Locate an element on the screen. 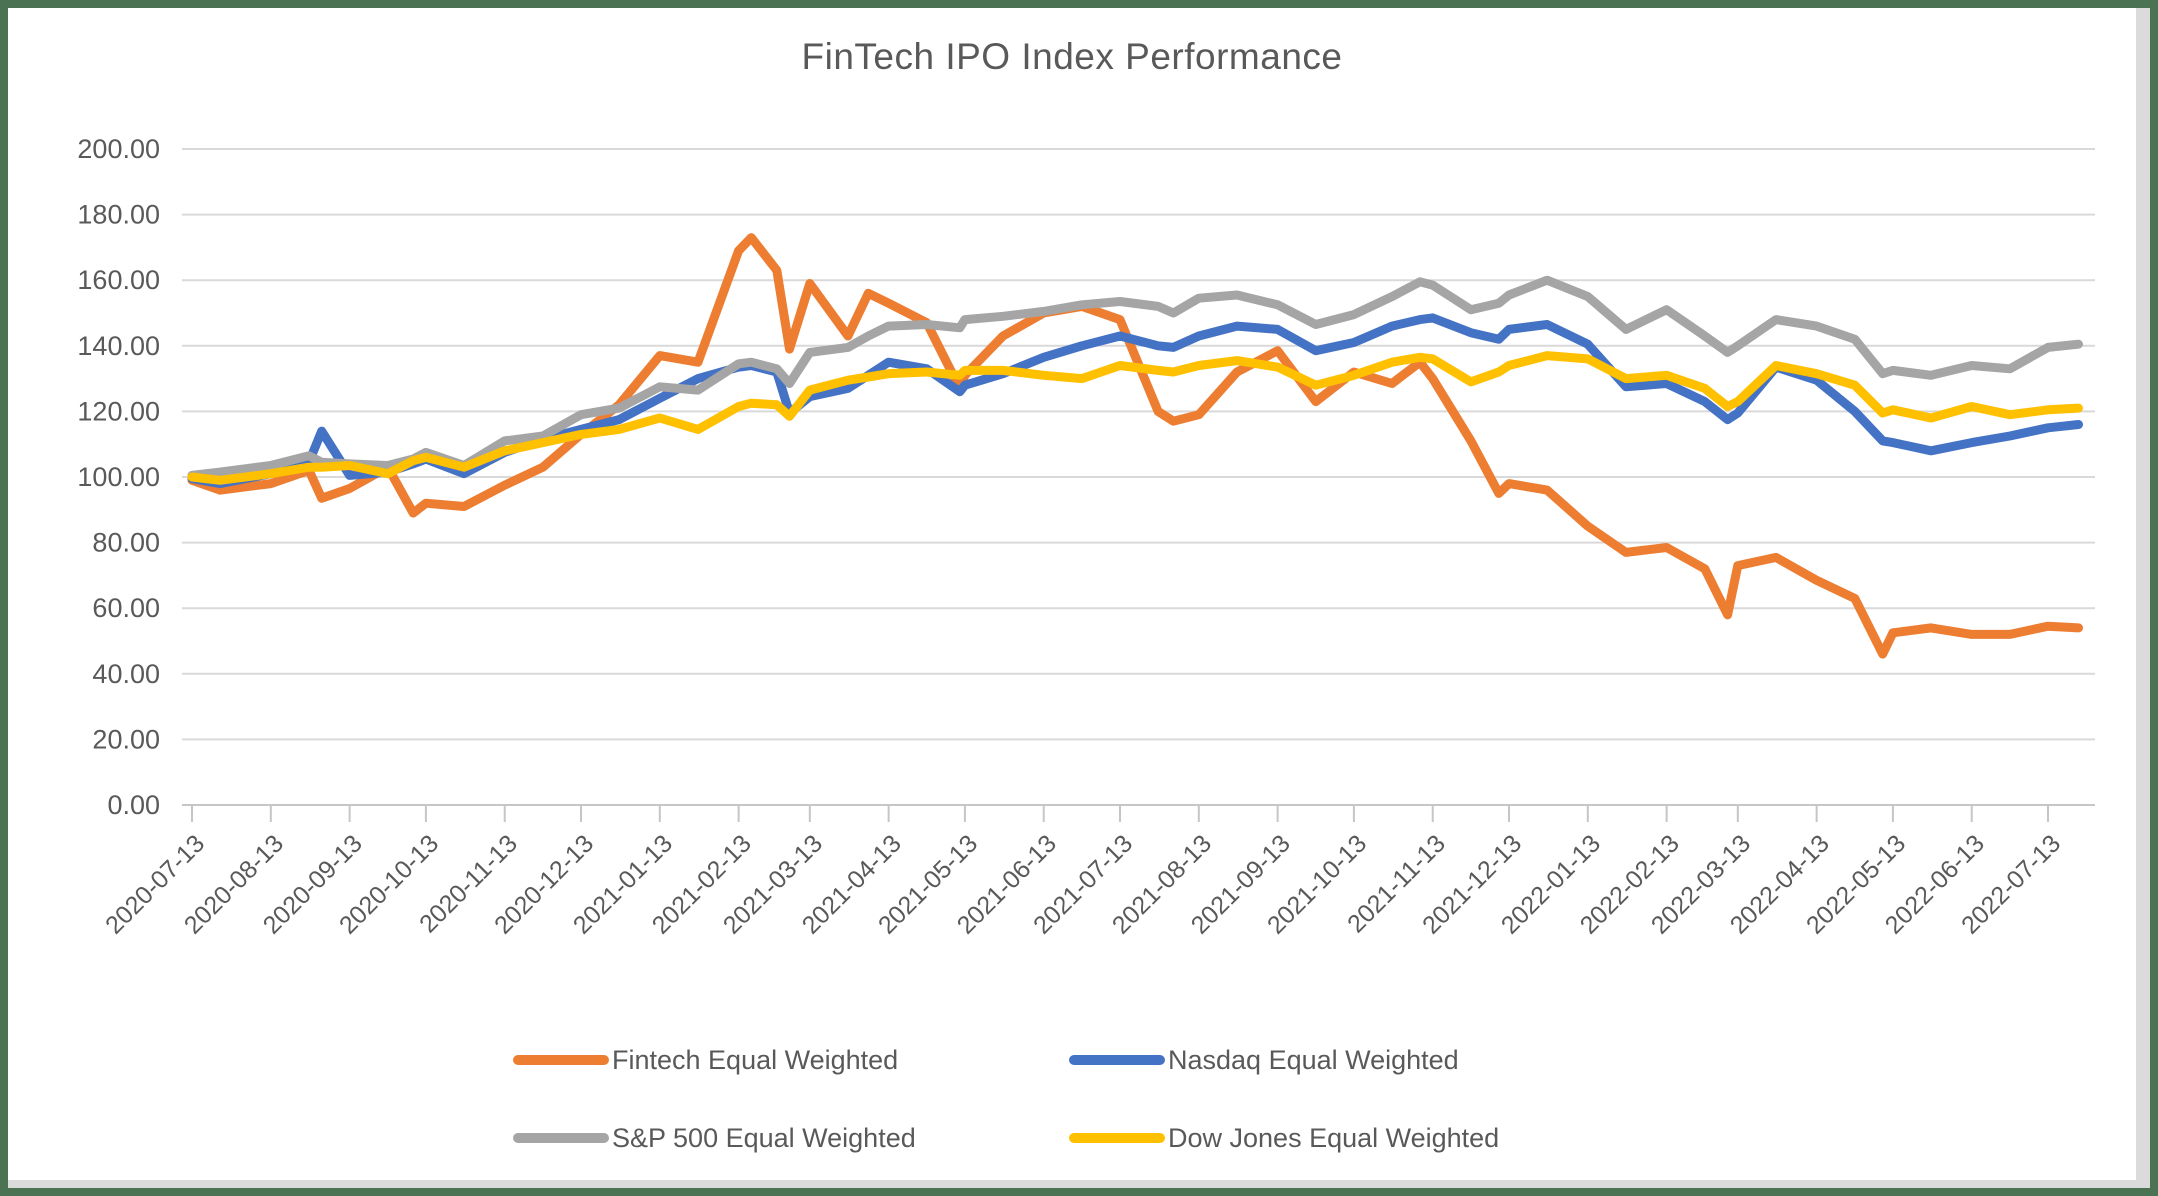 The height and width of the screenshot is (1196, 2158). legend-label-nasdaq: Nasdaq Equal Weighted is located at coordinates (1313, 1059).